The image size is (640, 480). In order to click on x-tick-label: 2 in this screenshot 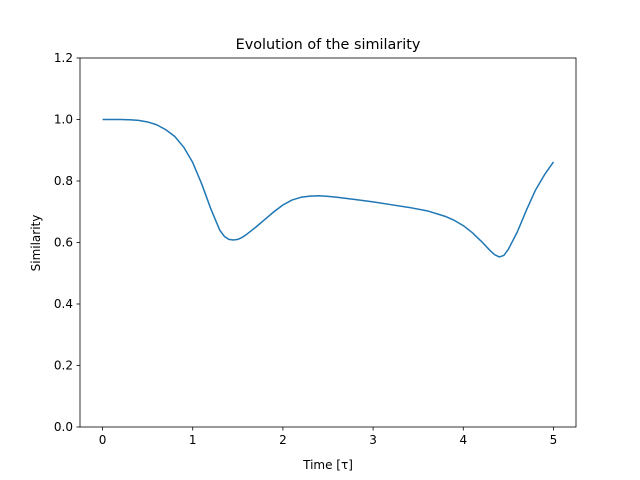, I will do `click(283, 440)`.